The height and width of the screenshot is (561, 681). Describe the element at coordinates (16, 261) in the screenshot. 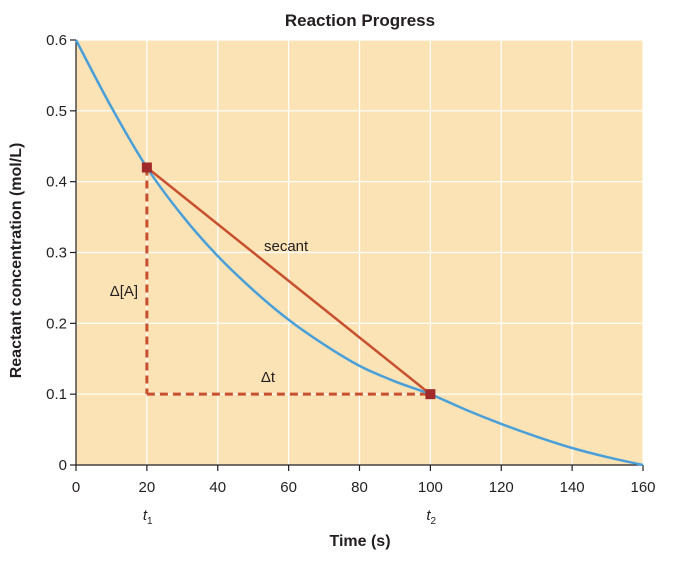

I see `y-axis-title: Reactant concentration (mol/L)` at that location.